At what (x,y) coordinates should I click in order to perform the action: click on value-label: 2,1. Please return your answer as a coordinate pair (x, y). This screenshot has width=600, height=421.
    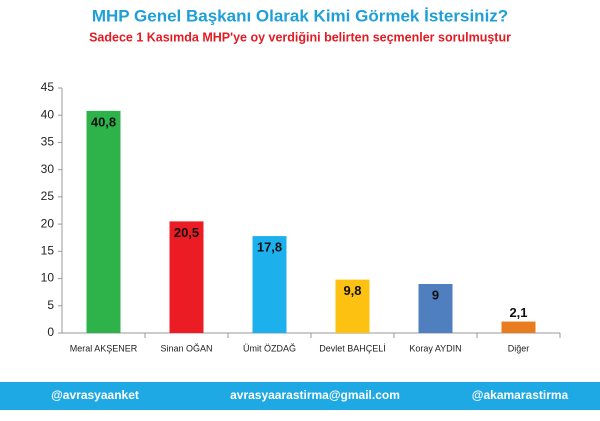
    Looking at the image, I should click on (518, 312).